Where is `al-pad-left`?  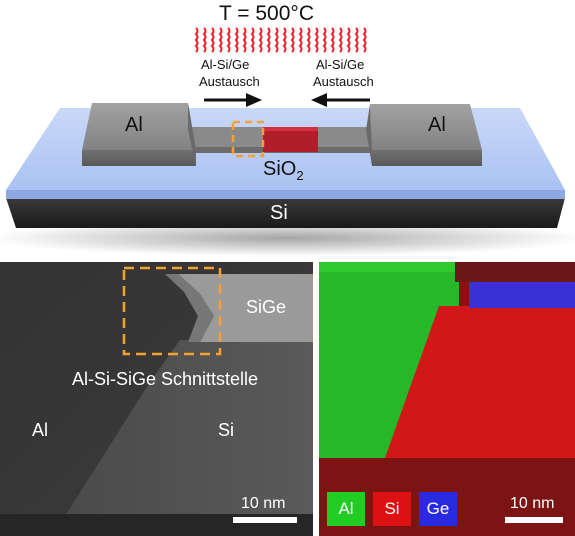
al-pad-left is located at coordinates (139, 126).